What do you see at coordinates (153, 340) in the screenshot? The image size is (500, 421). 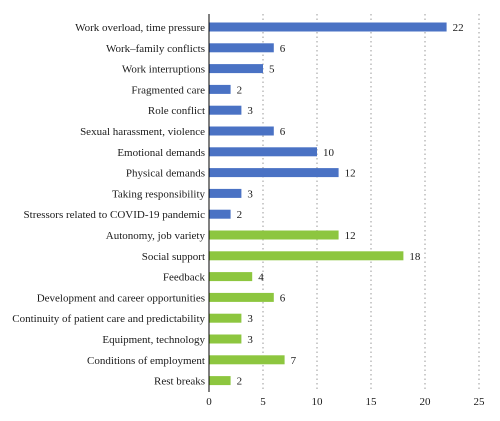 I see `category-label: Equipment, technology` at bounding box center [153, 340].